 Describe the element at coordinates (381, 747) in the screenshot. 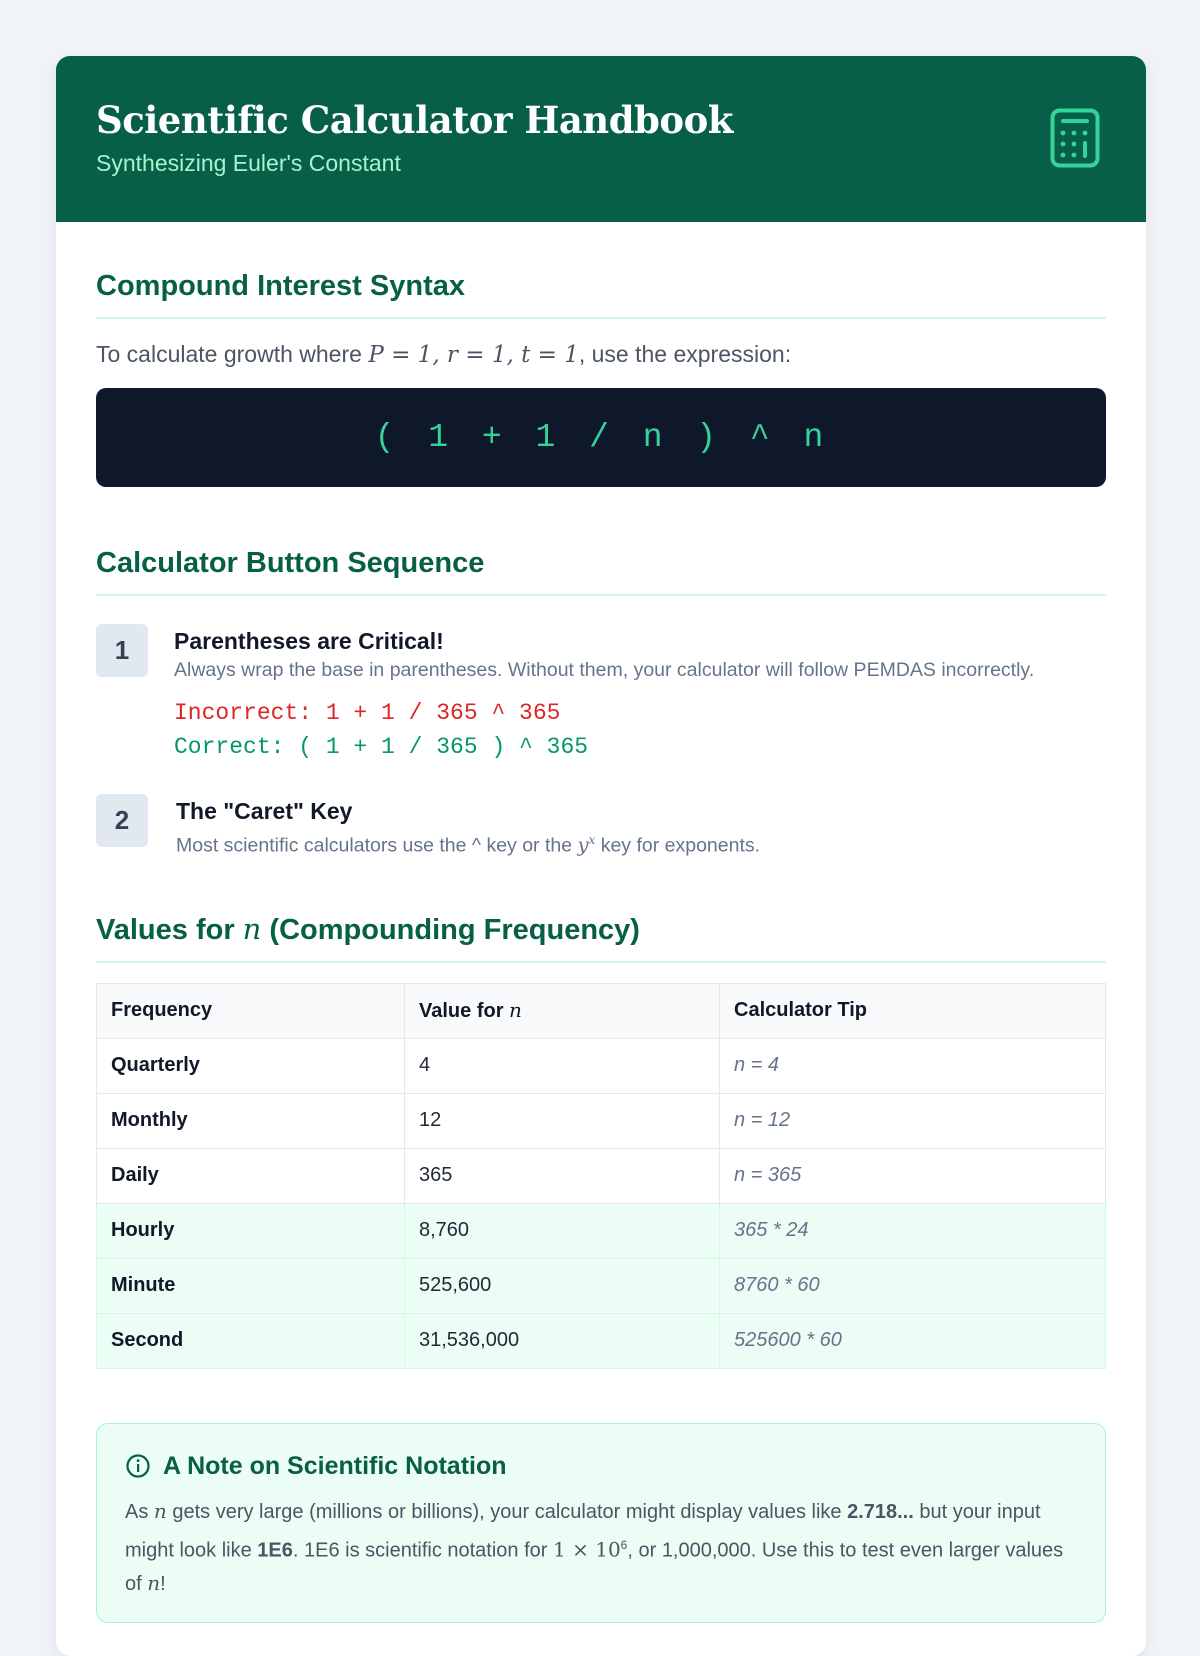

I see `correct-example: Correct: ( 1 + 1 / 365 ) ^ 365` at that location.